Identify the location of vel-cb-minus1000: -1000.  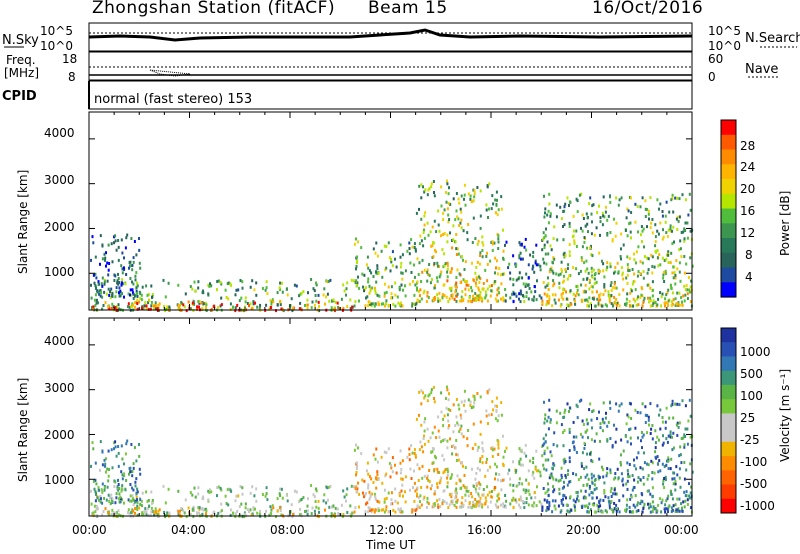
(757, 506).